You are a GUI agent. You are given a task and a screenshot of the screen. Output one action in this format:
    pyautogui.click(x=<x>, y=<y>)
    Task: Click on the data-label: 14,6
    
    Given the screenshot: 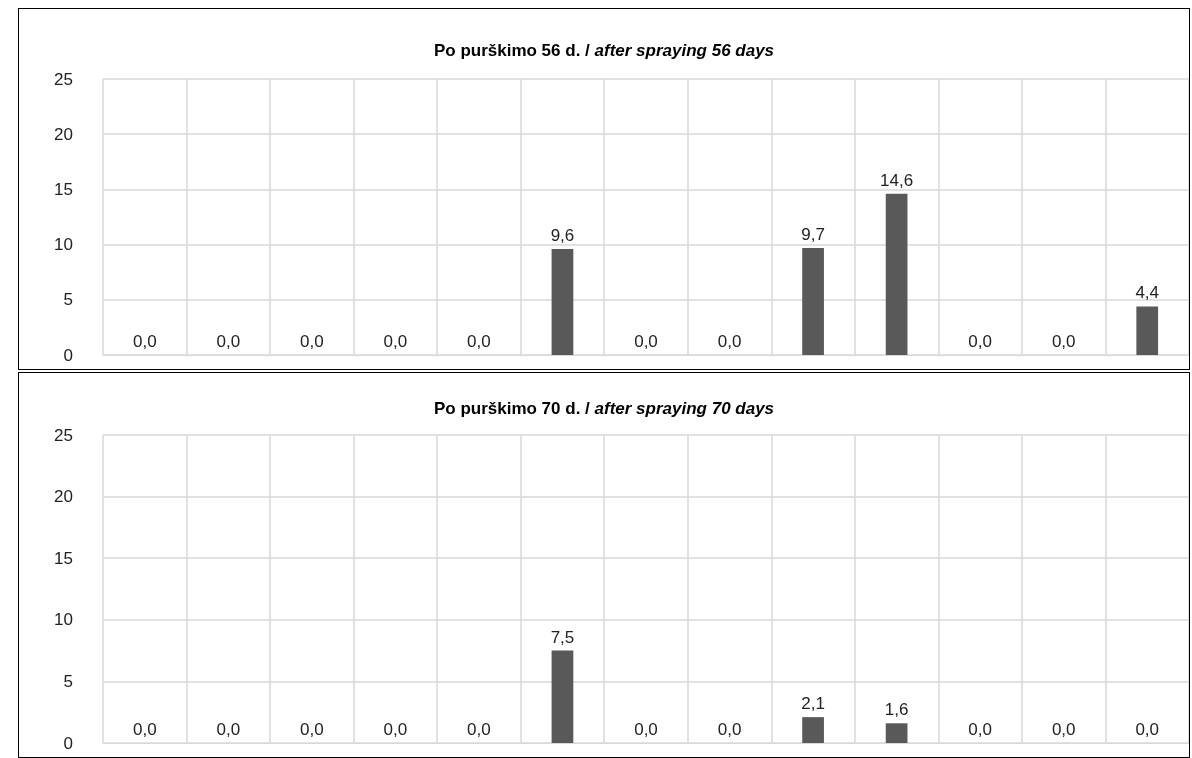 What is the action you would take?
    pyautogui.click(x=897, y=180)
    